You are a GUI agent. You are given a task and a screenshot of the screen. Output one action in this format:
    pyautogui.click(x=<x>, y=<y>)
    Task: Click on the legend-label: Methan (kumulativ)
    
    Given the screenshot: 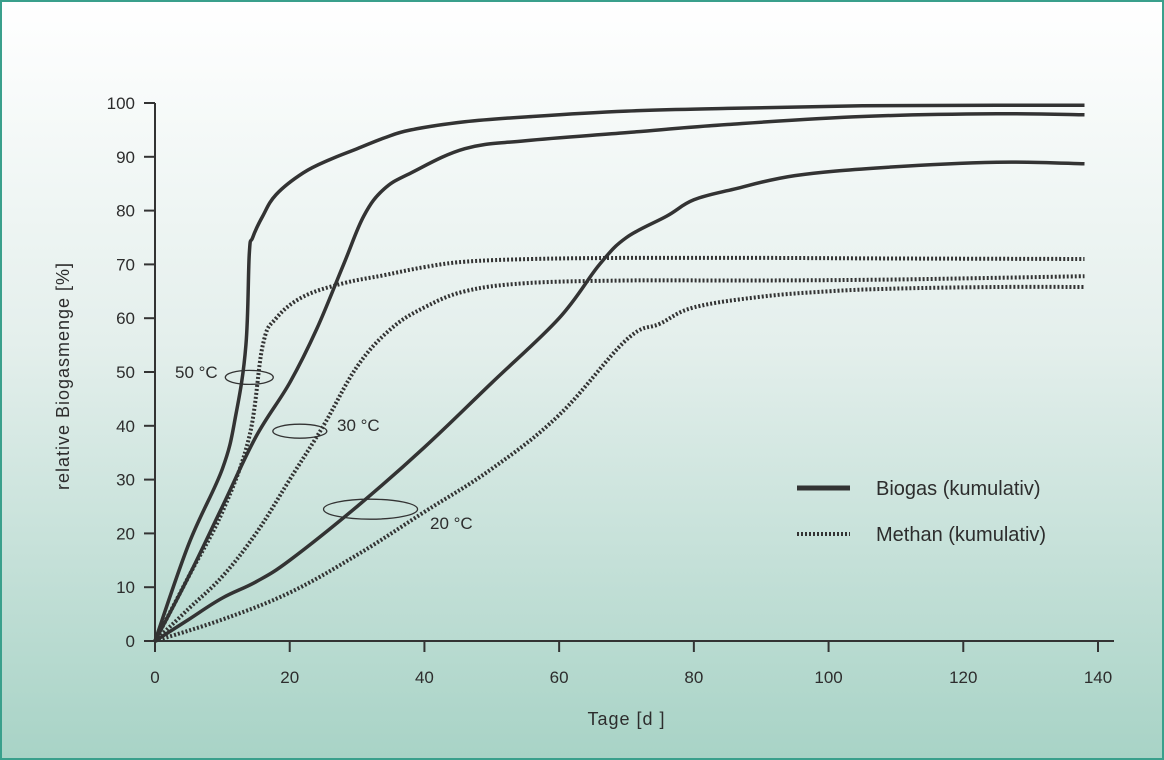 What is the action you would take?
    pyautogui.click(x=961, y=535)
    